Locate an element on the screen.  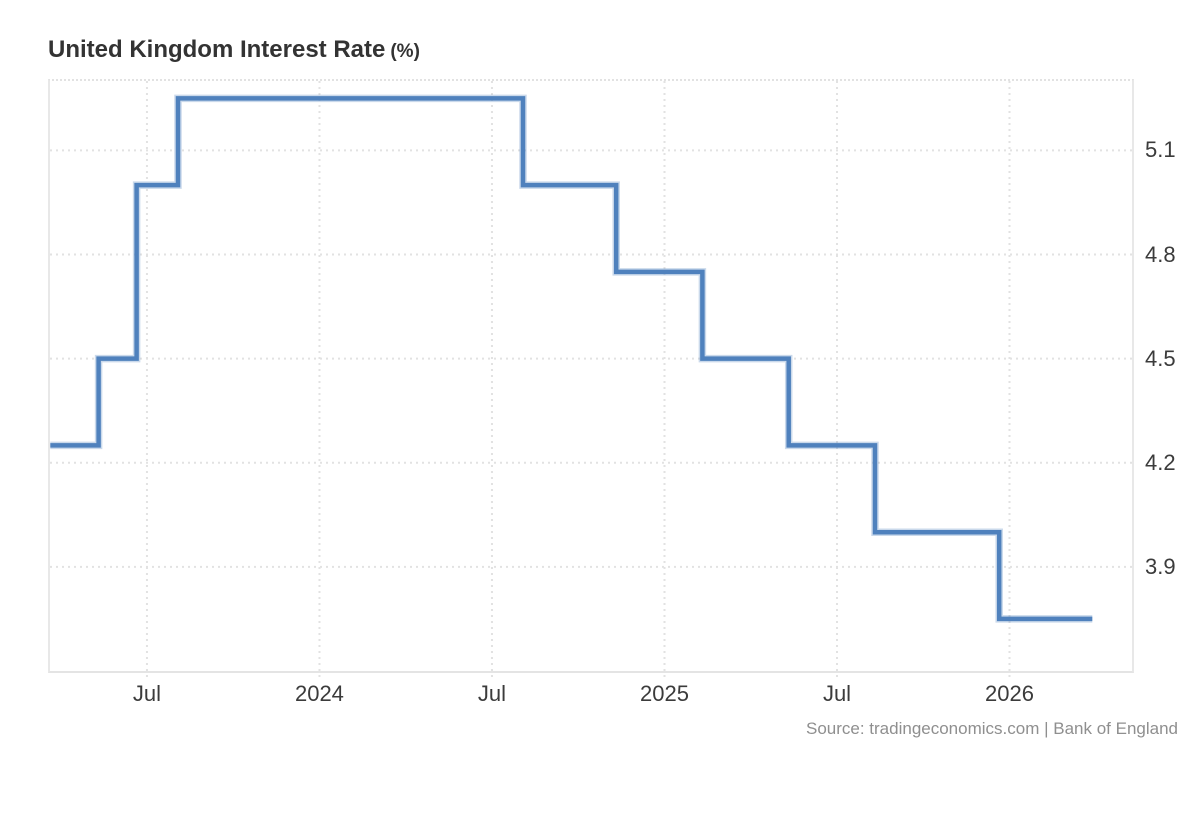
y-axis-label: 4.5 is located at coordinates (1160, 358).